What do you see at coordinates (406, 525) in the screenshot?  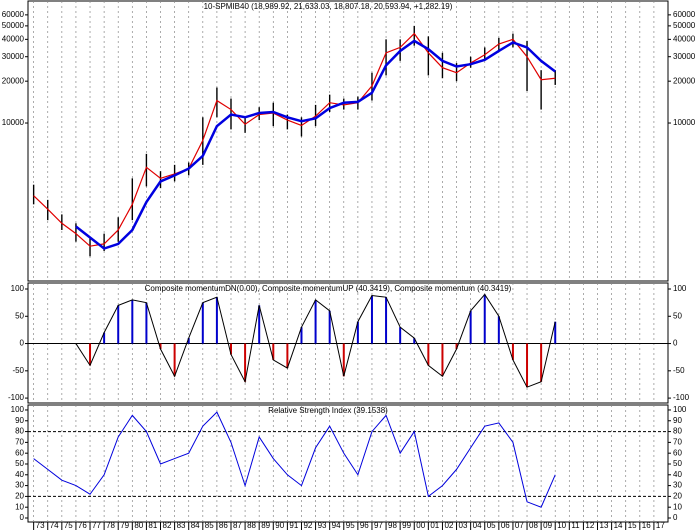 I see `x-tick-label: 99` at bounding box center [406, 525].